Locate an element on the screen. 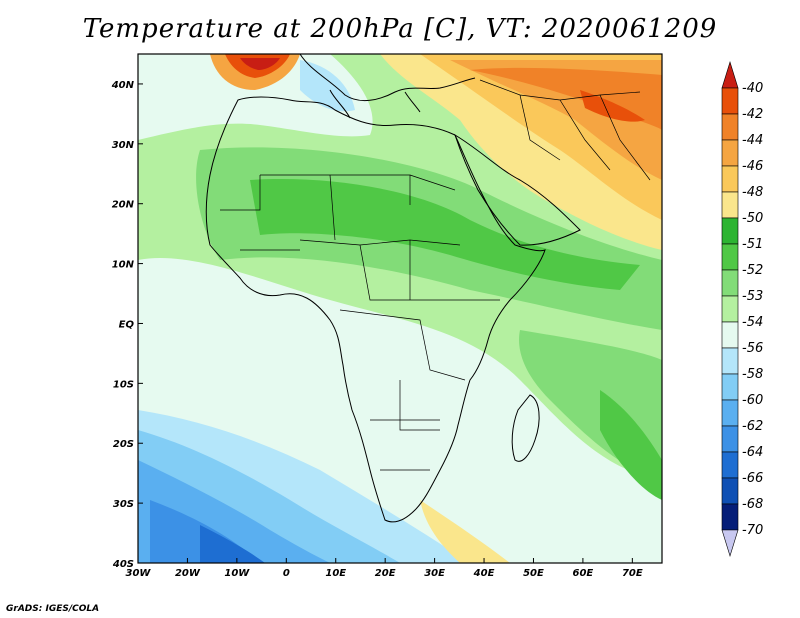 This screenshot has height=618, width=800. colorbar-level-label: -51 is located at coordinates (752, 244).